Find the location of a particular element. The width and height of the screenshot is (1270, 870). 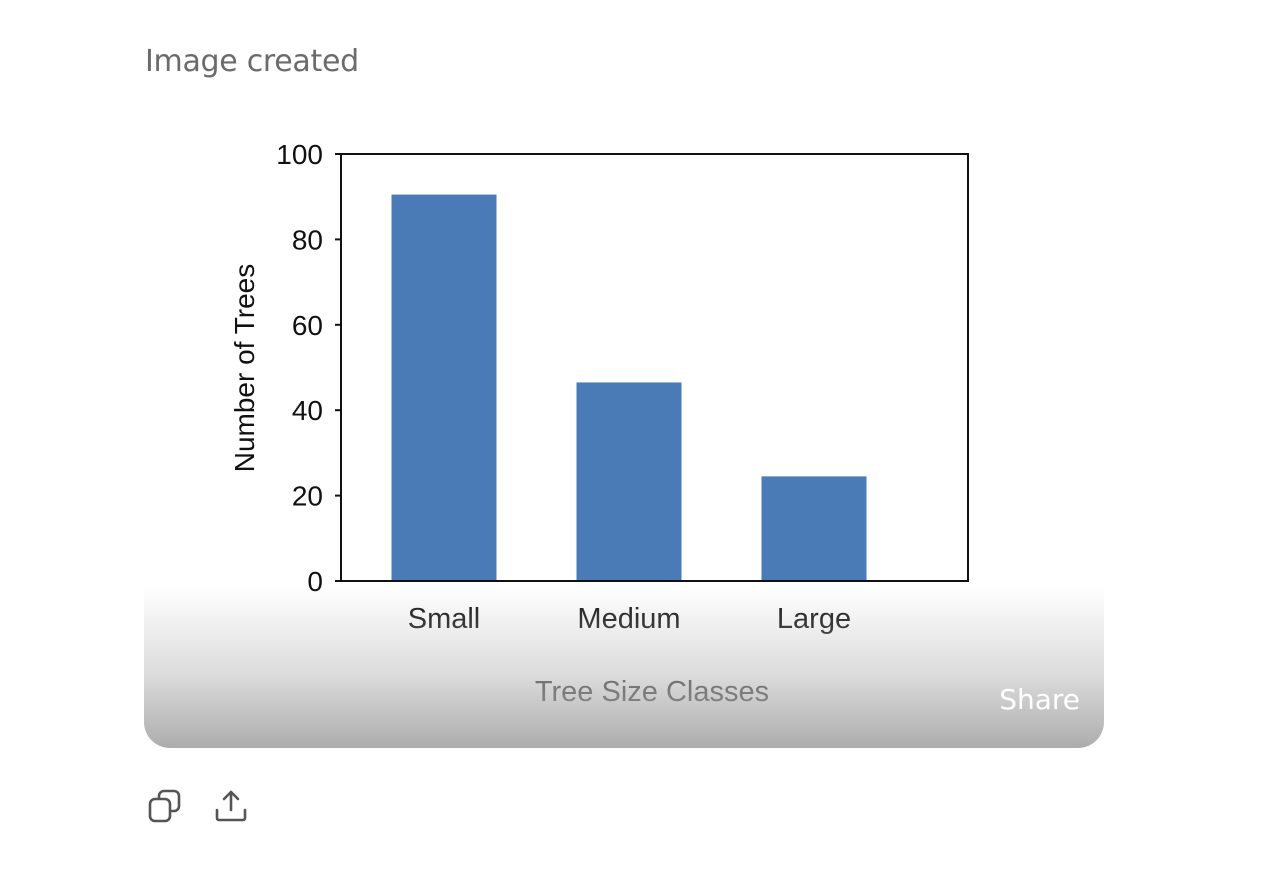

copy-icon is located at coordinates (164, 806).